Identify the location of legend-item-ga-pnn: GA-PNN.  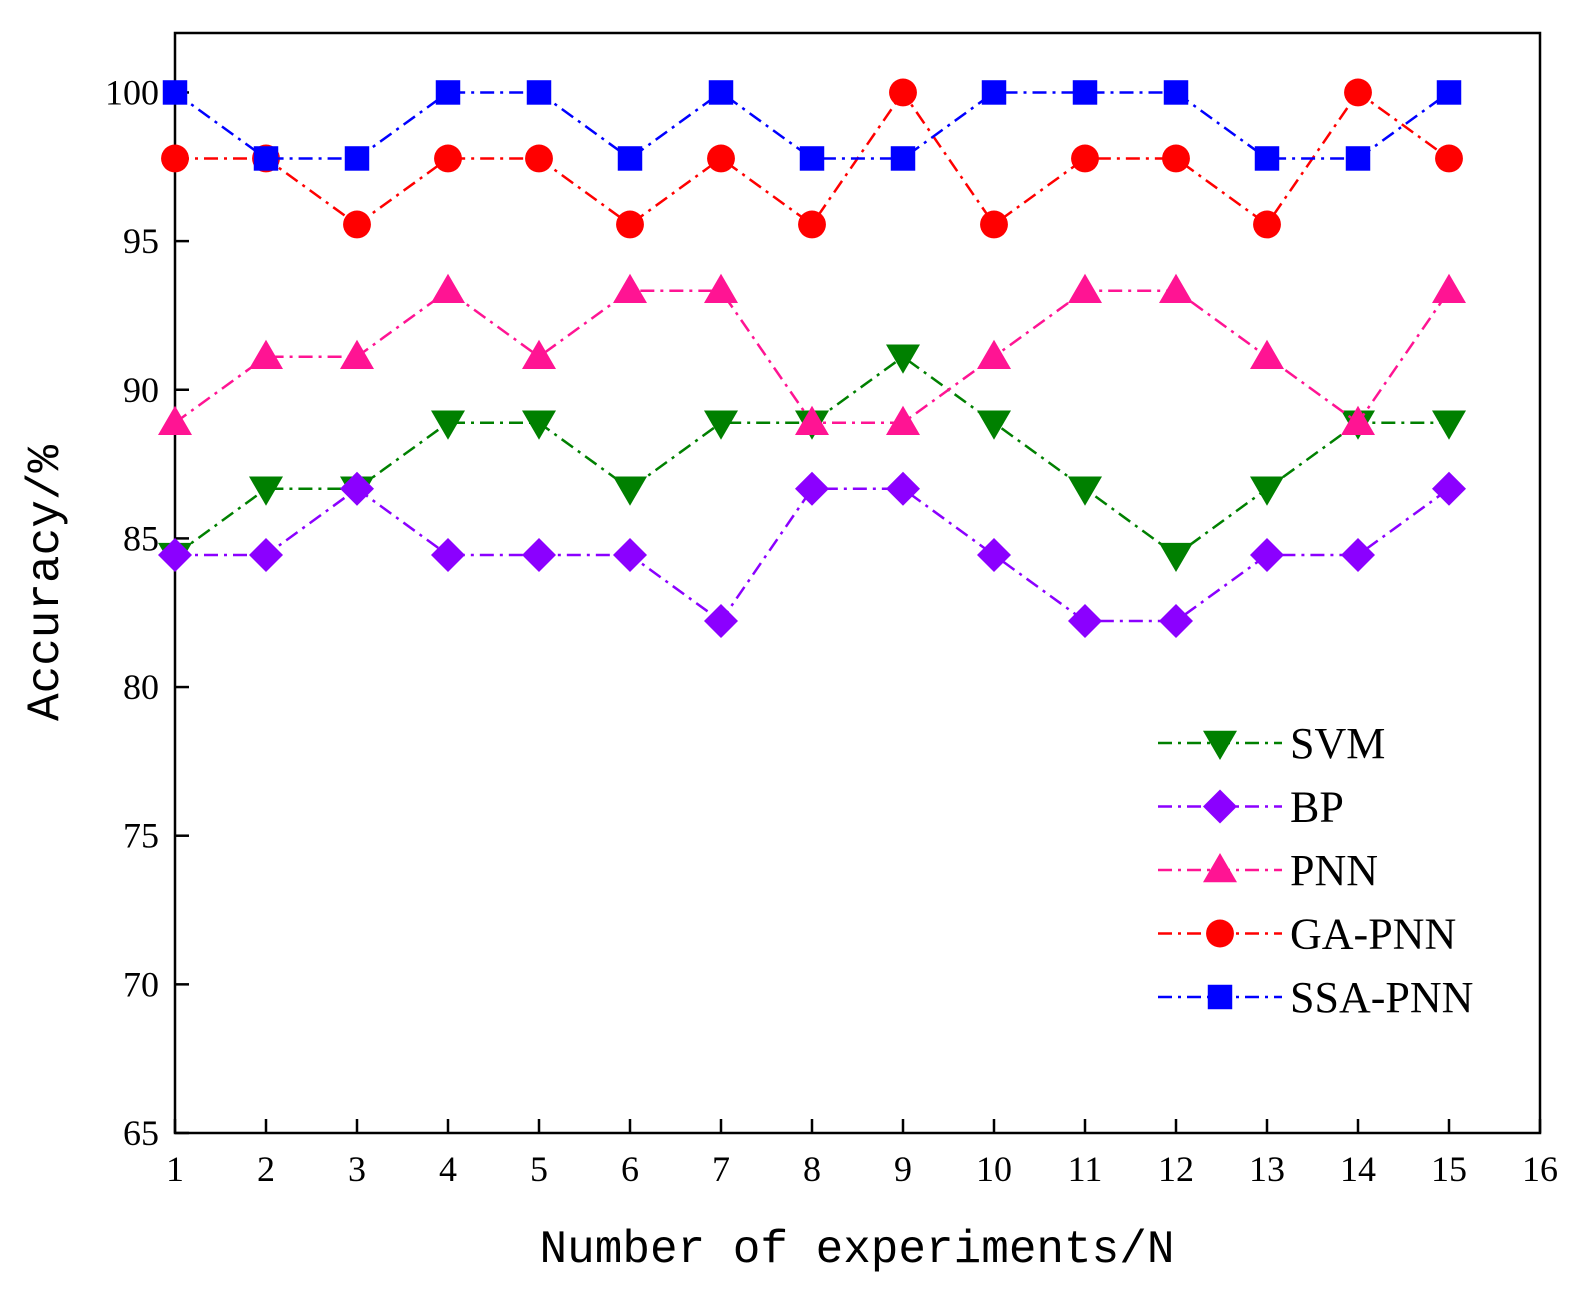
(1307, 934).